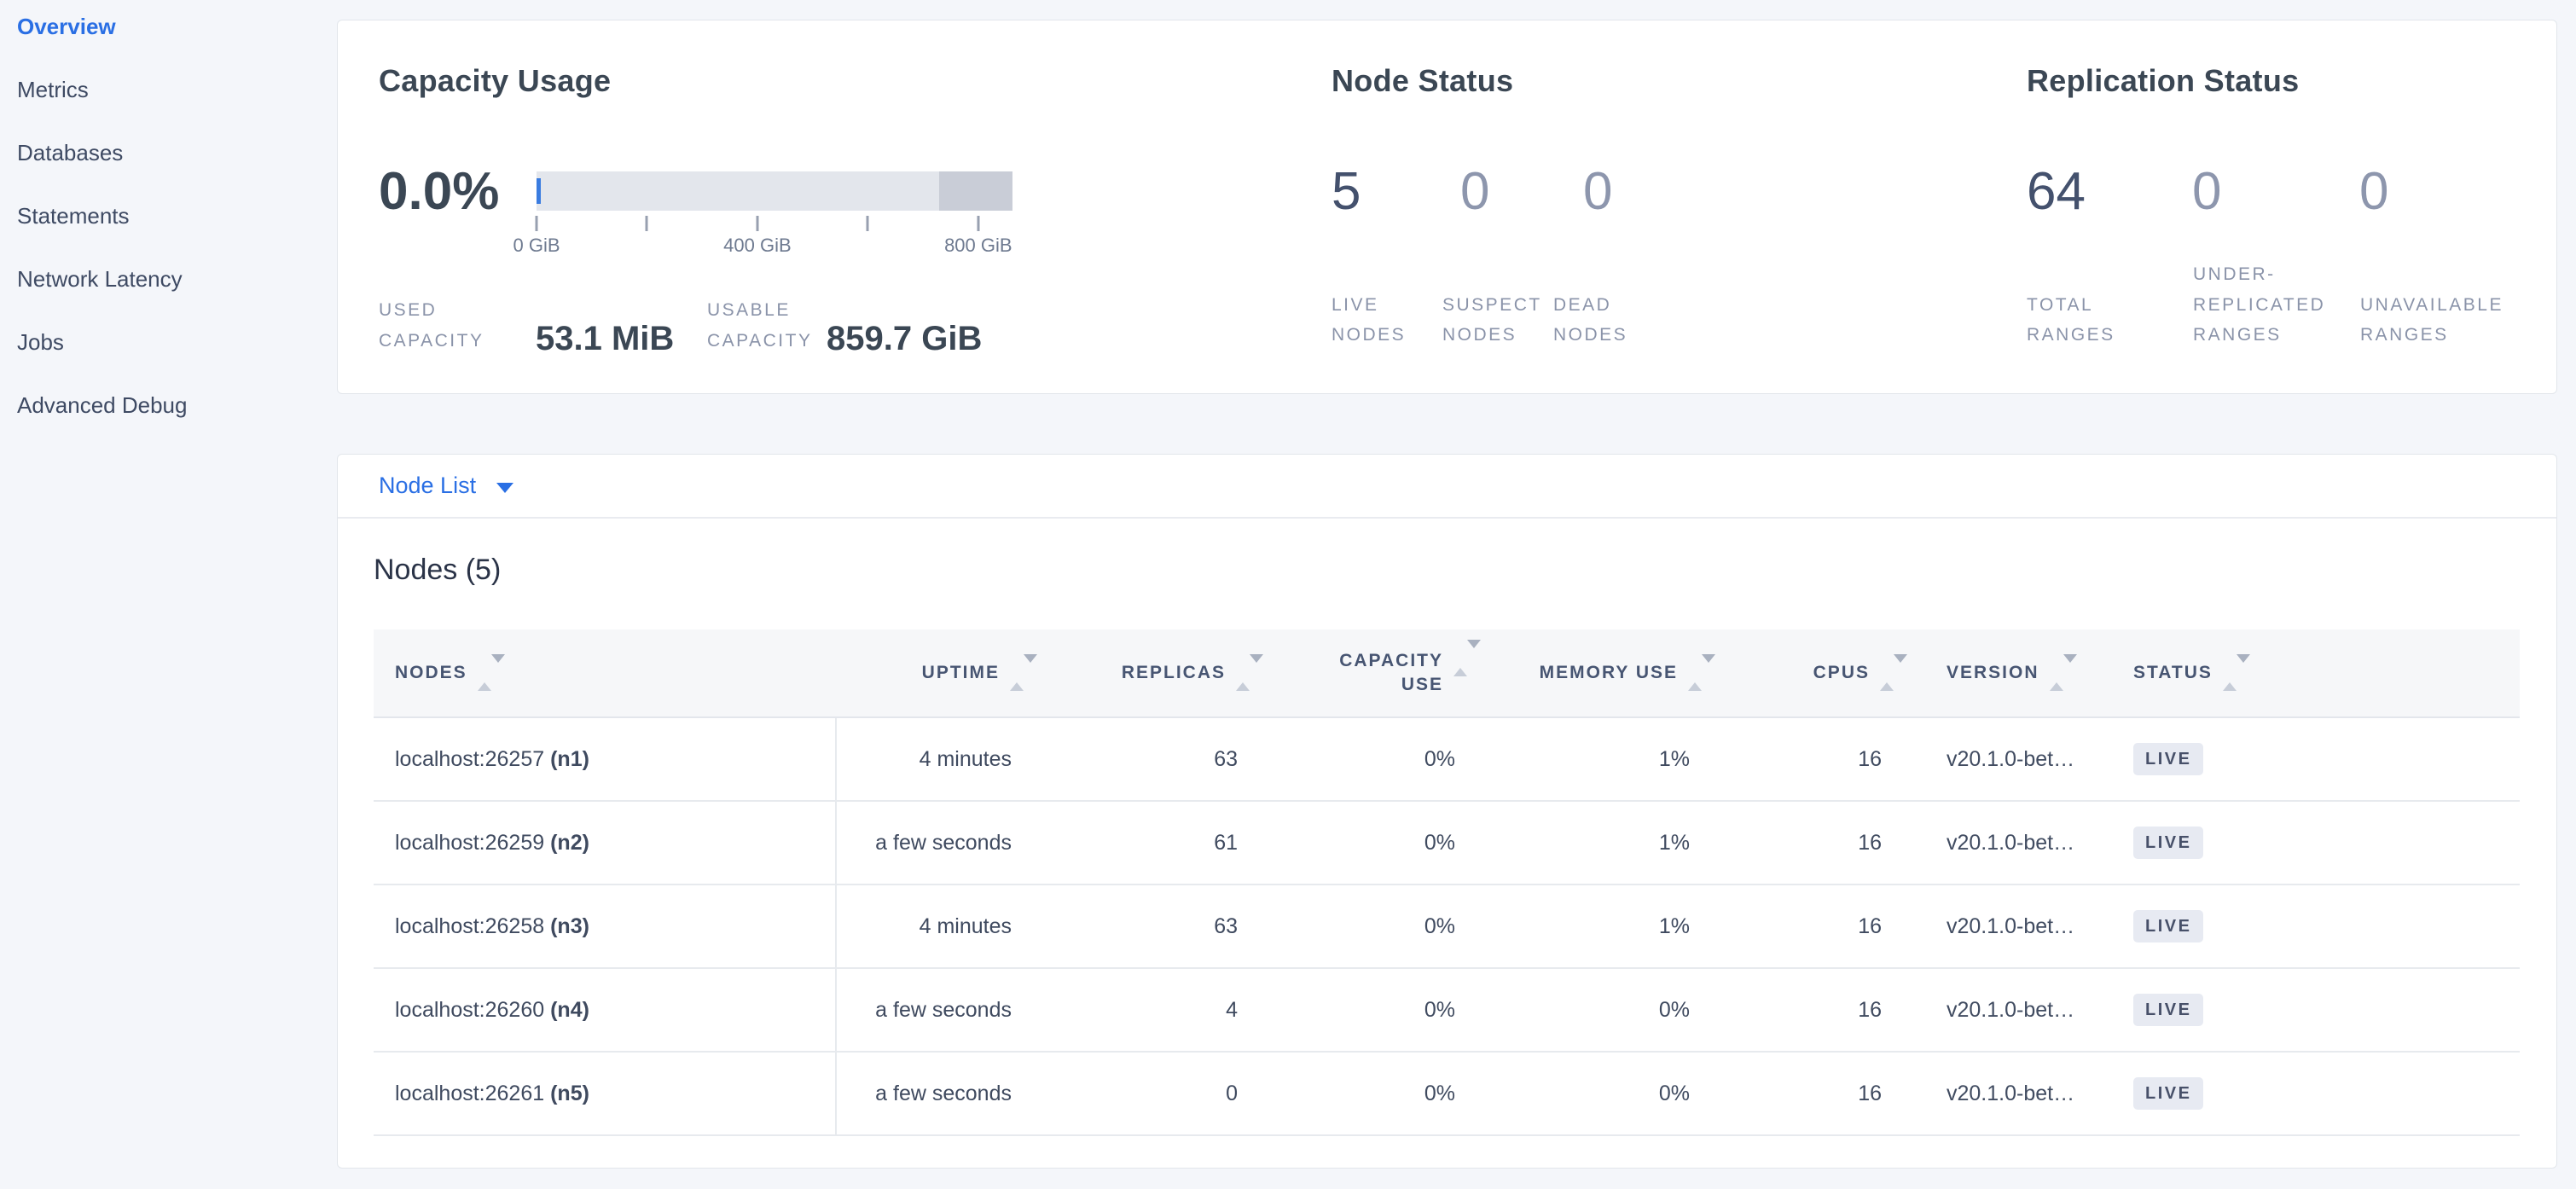 The width and height of the screenshot is (2576, 1189). What do you see at coordinates (762, 214) in the screenshot?
I see `capacity-gauge: 0 GiB 400 GiB 800 GiB` at bounding box center [762, 214].